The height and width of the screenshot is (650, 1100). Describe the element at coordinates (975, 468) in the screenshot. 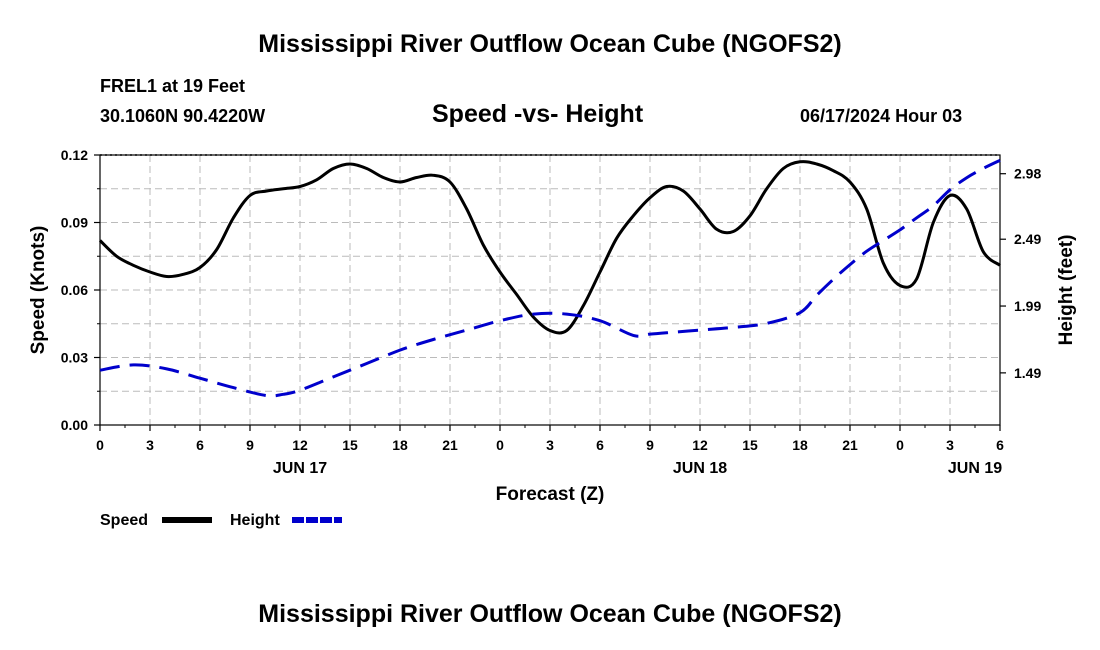

I see `date-label: JUN 19` at that location.